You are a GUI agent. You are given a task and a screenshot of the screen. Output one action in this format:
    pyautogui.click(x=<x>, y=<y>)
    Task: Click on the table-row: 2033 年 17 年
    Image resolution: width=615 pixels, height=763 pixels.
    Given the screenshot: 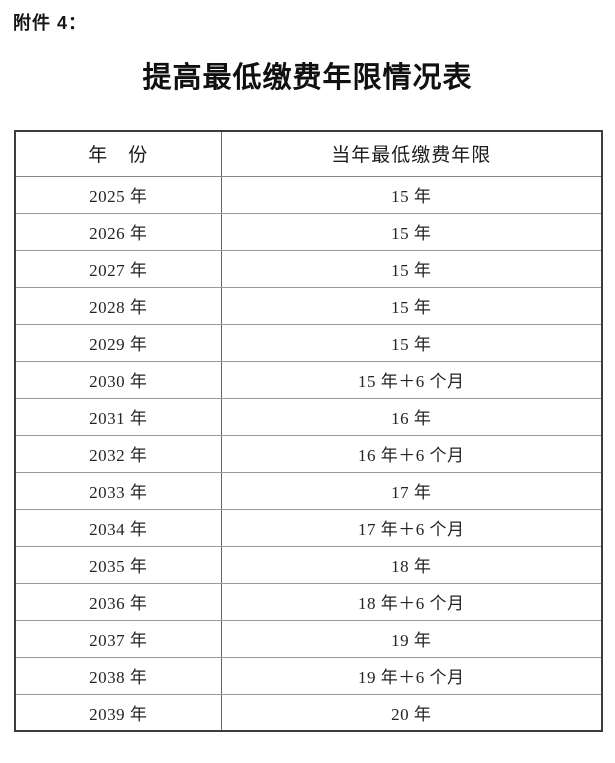 What is the action you would take?
    pyautogui.click(x=308, y=491)
    